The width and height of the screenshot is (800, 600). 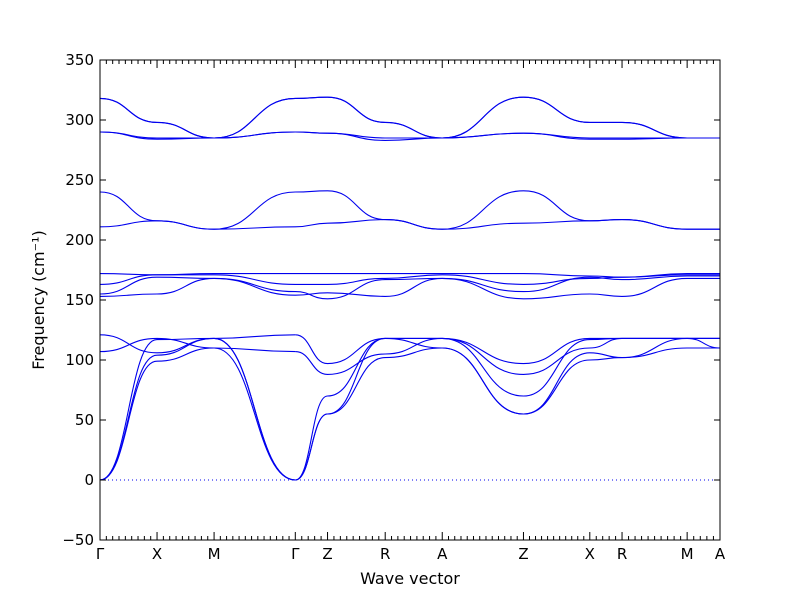 What do you see at coordinates (79, 120) in the screenshot?
I see `y-tick-label: 300` at bounding box center [79, 120].